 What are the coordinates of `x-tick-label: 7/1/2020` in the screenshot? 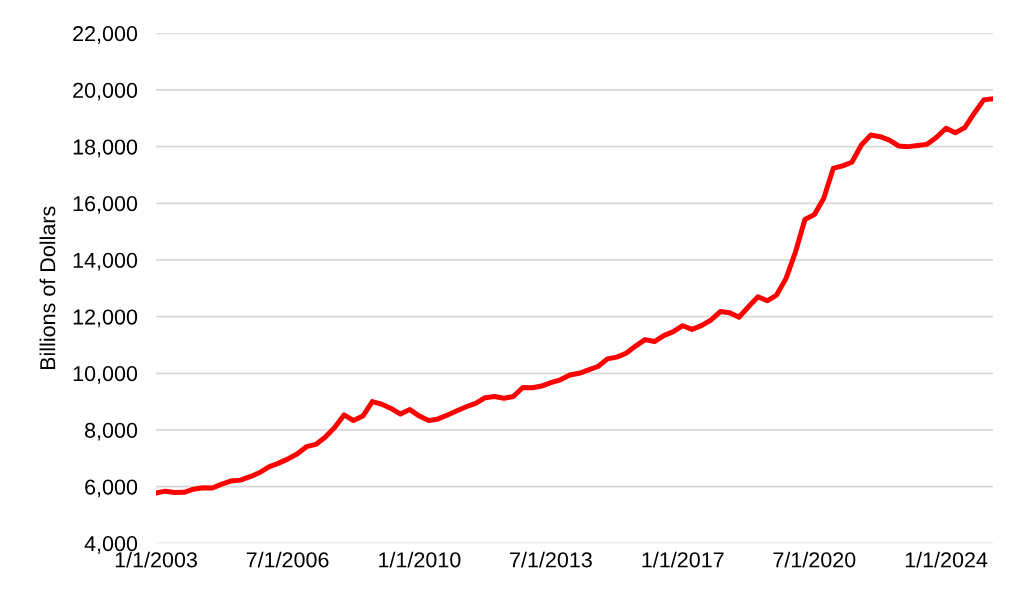 It's located at (814, 559).